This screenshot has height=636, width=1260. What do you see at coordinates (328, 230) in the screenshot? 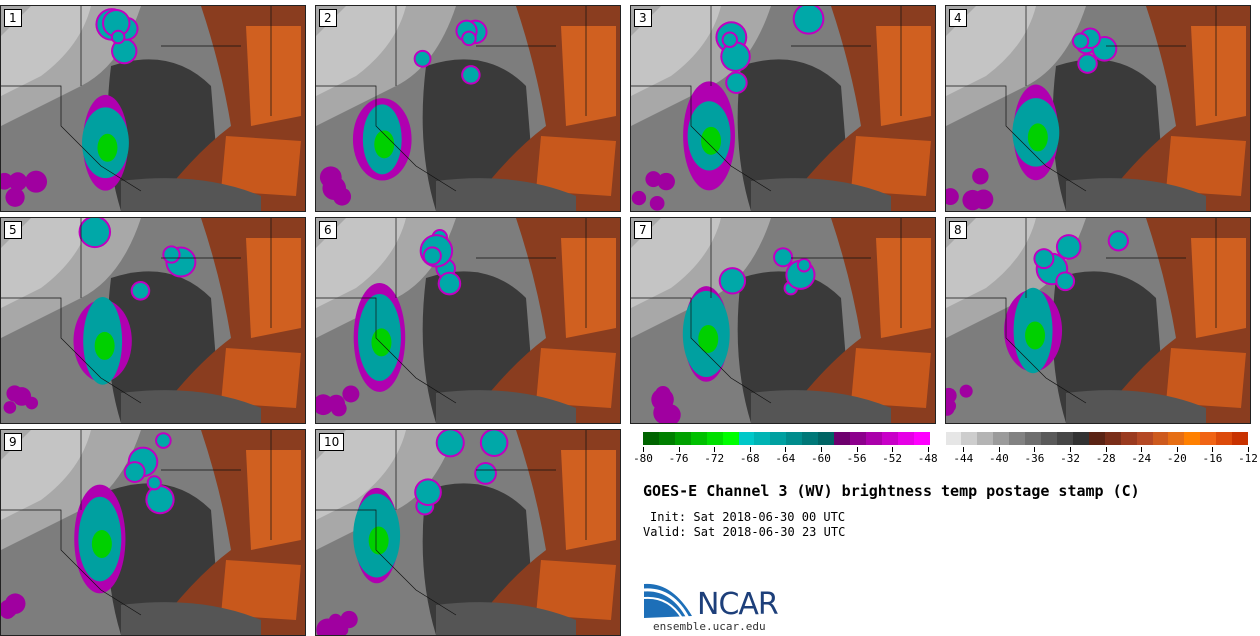
I see `panel-number-label: 6` at bounding box center [328, 230].